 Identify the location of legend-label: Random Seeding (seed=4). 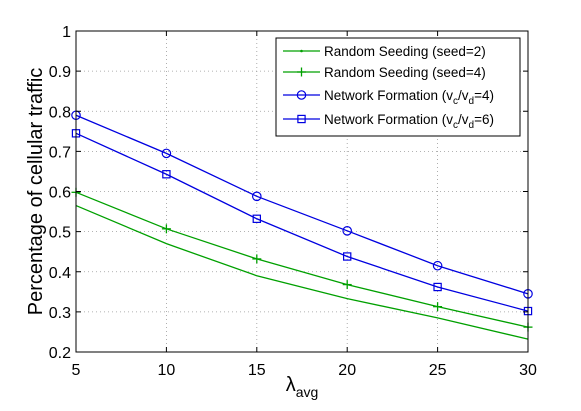
(405, 72).